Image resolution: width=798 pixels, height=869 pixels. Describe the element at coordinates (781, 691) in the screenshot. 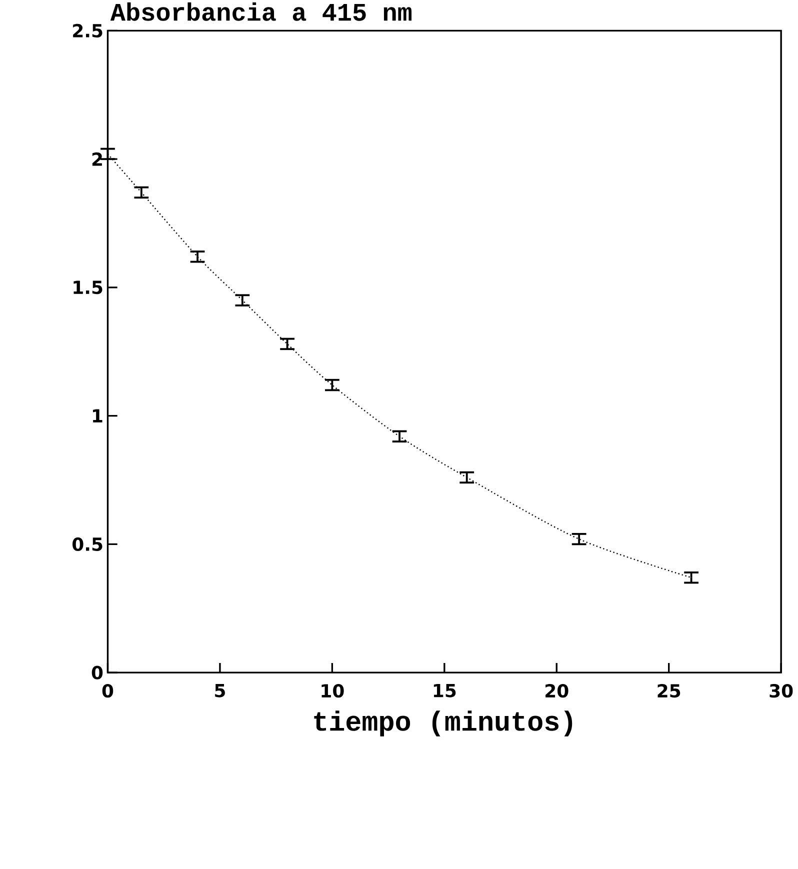

I see `x-tick-label: 30` at that location.